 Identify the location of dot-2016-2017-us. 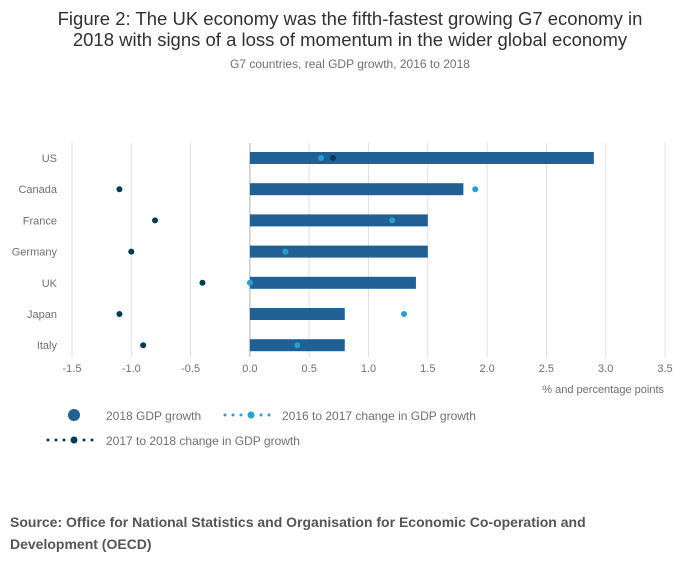
(321, 158).